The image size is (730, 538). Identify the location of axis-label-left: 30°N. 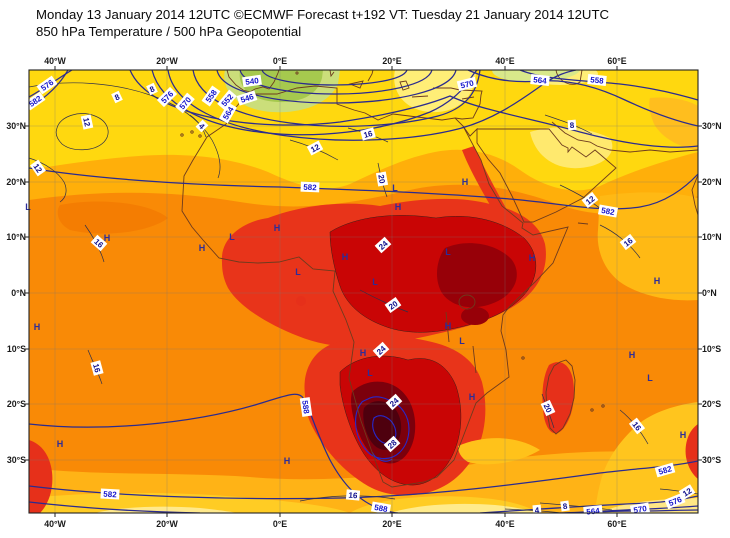
(16, 126).